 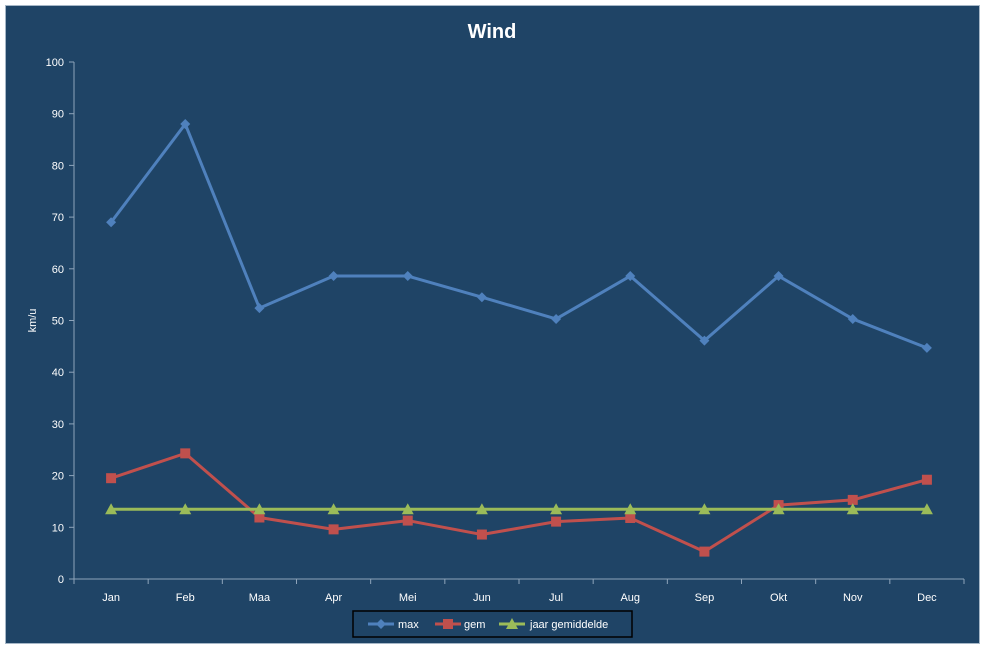 I want to click on legend-label: max, so click(x=408, y=625).